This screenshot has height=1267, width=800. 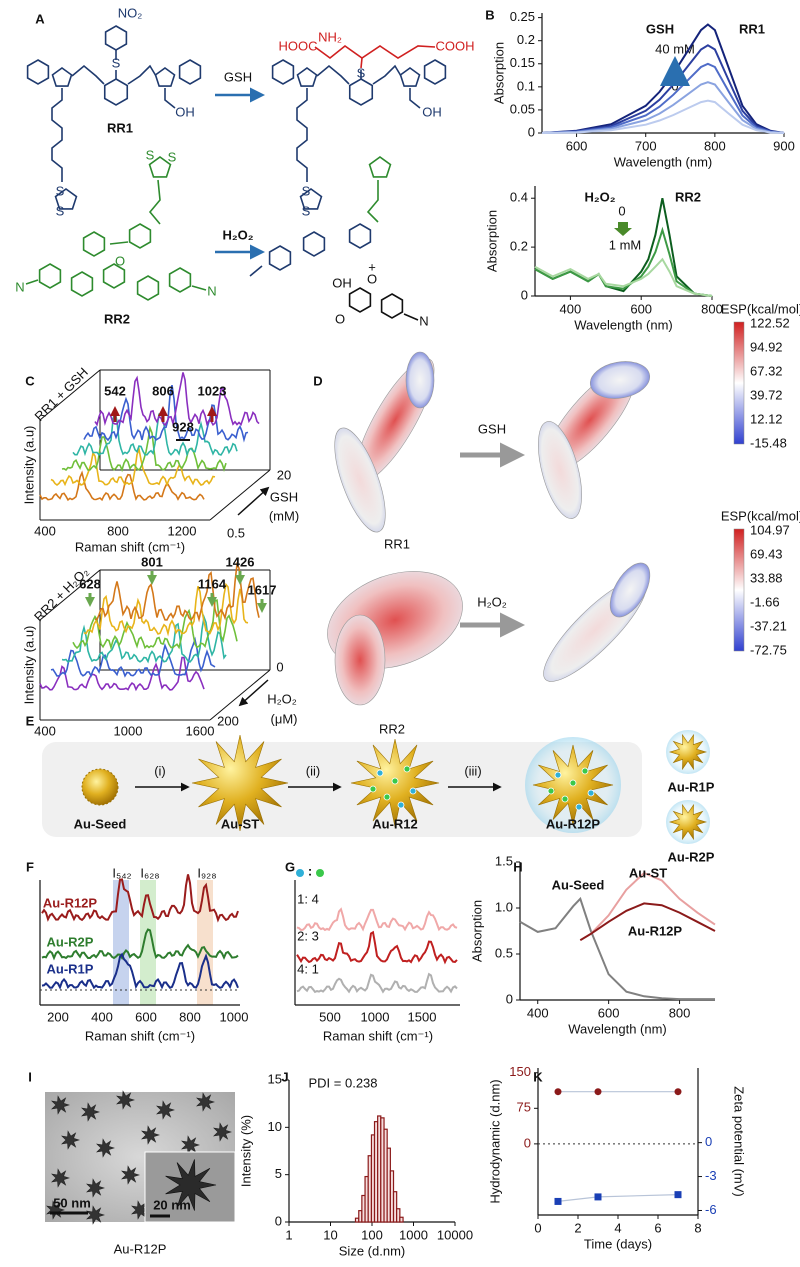 I want to click on color-bar-label: 33.88, so click(x=766, y=577).